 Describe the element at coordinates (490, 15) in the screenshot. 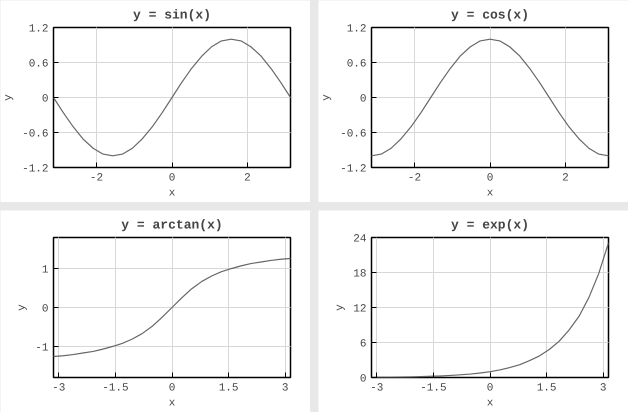

I see `chart-title: y = cos(x)` at that location.